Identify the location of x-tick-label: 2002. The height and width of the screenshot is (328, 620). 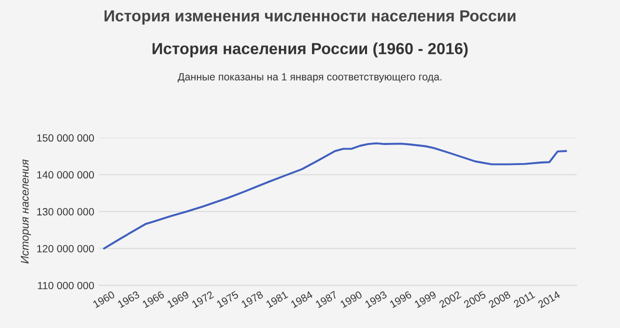
(450, 299).